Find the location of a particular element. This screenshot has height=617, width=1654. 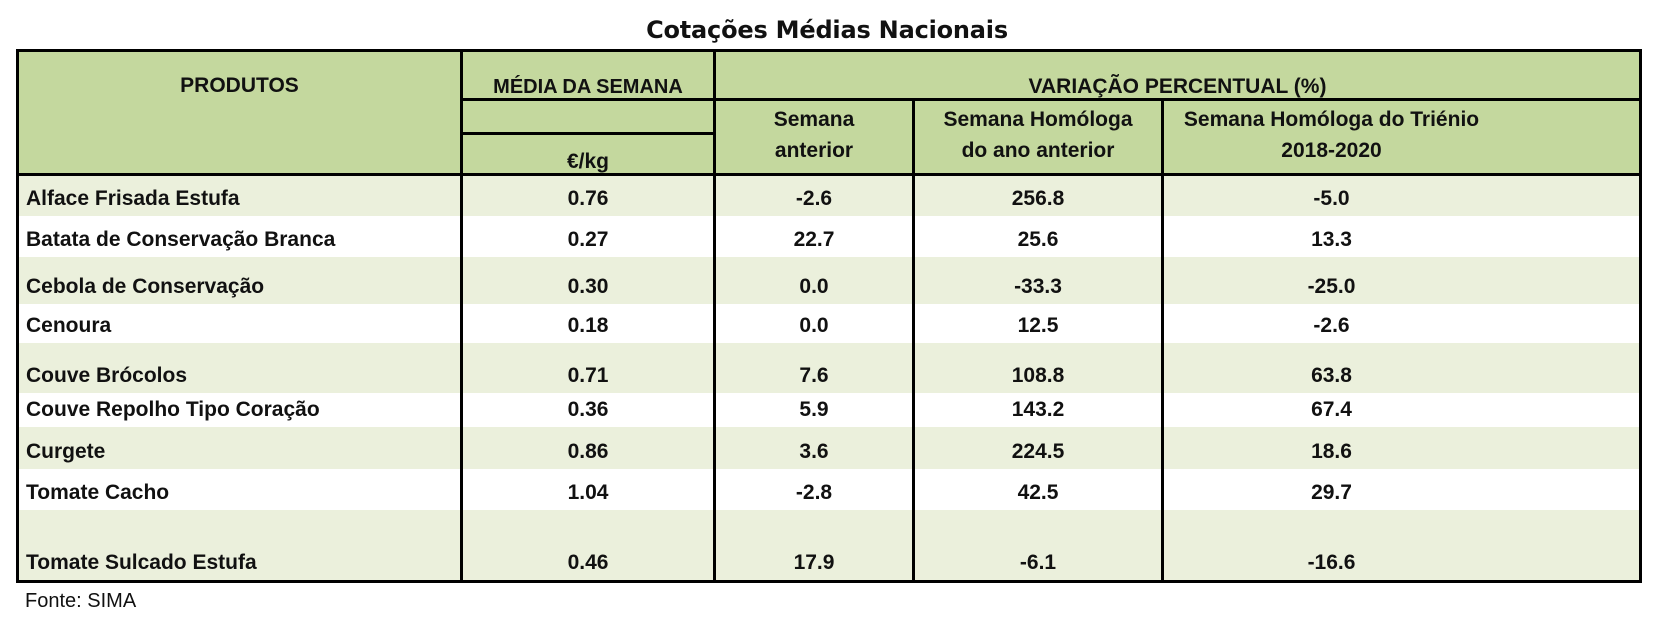

cell-homologa-ano: -33.3 is located at coordinates (1038, 286).